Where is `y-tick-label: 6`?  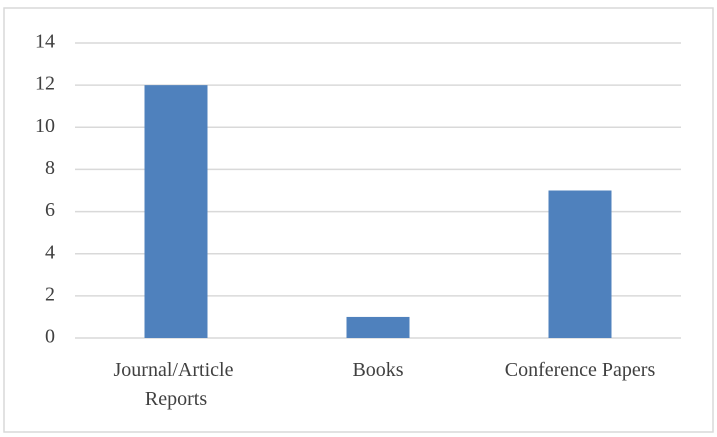 y-tick-label: 6 is located at coordinates (50, 210).